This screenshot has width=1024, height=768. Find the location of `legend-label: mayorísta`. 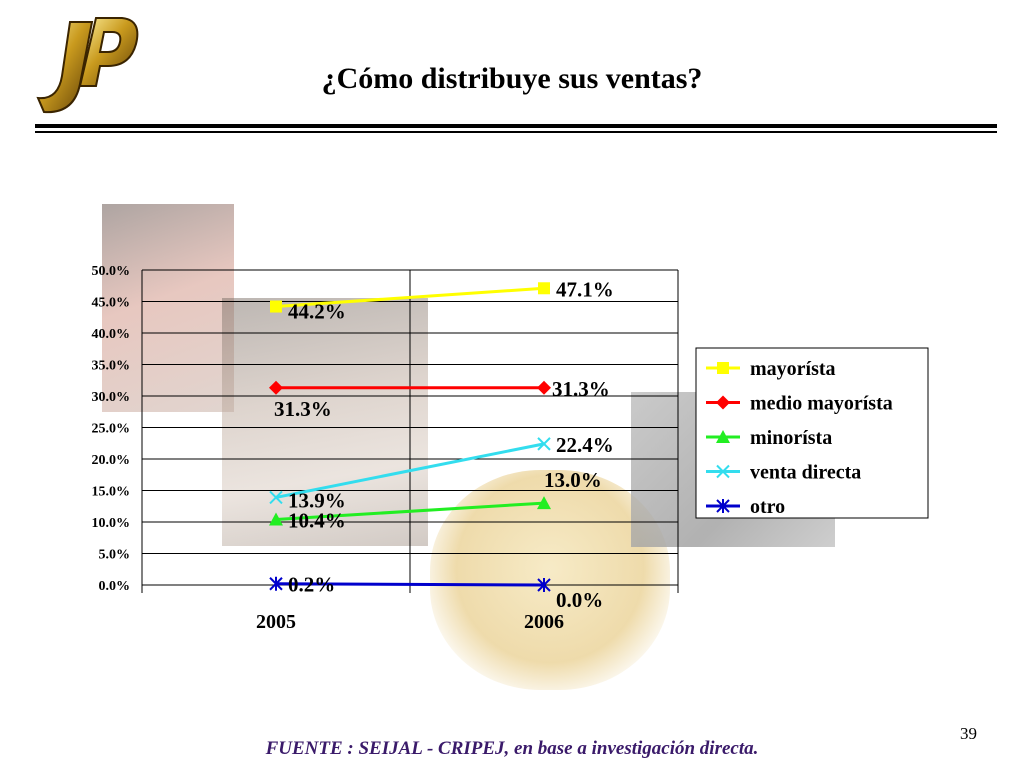

legend-label: mayorísta is located at coordinates (793, 369).